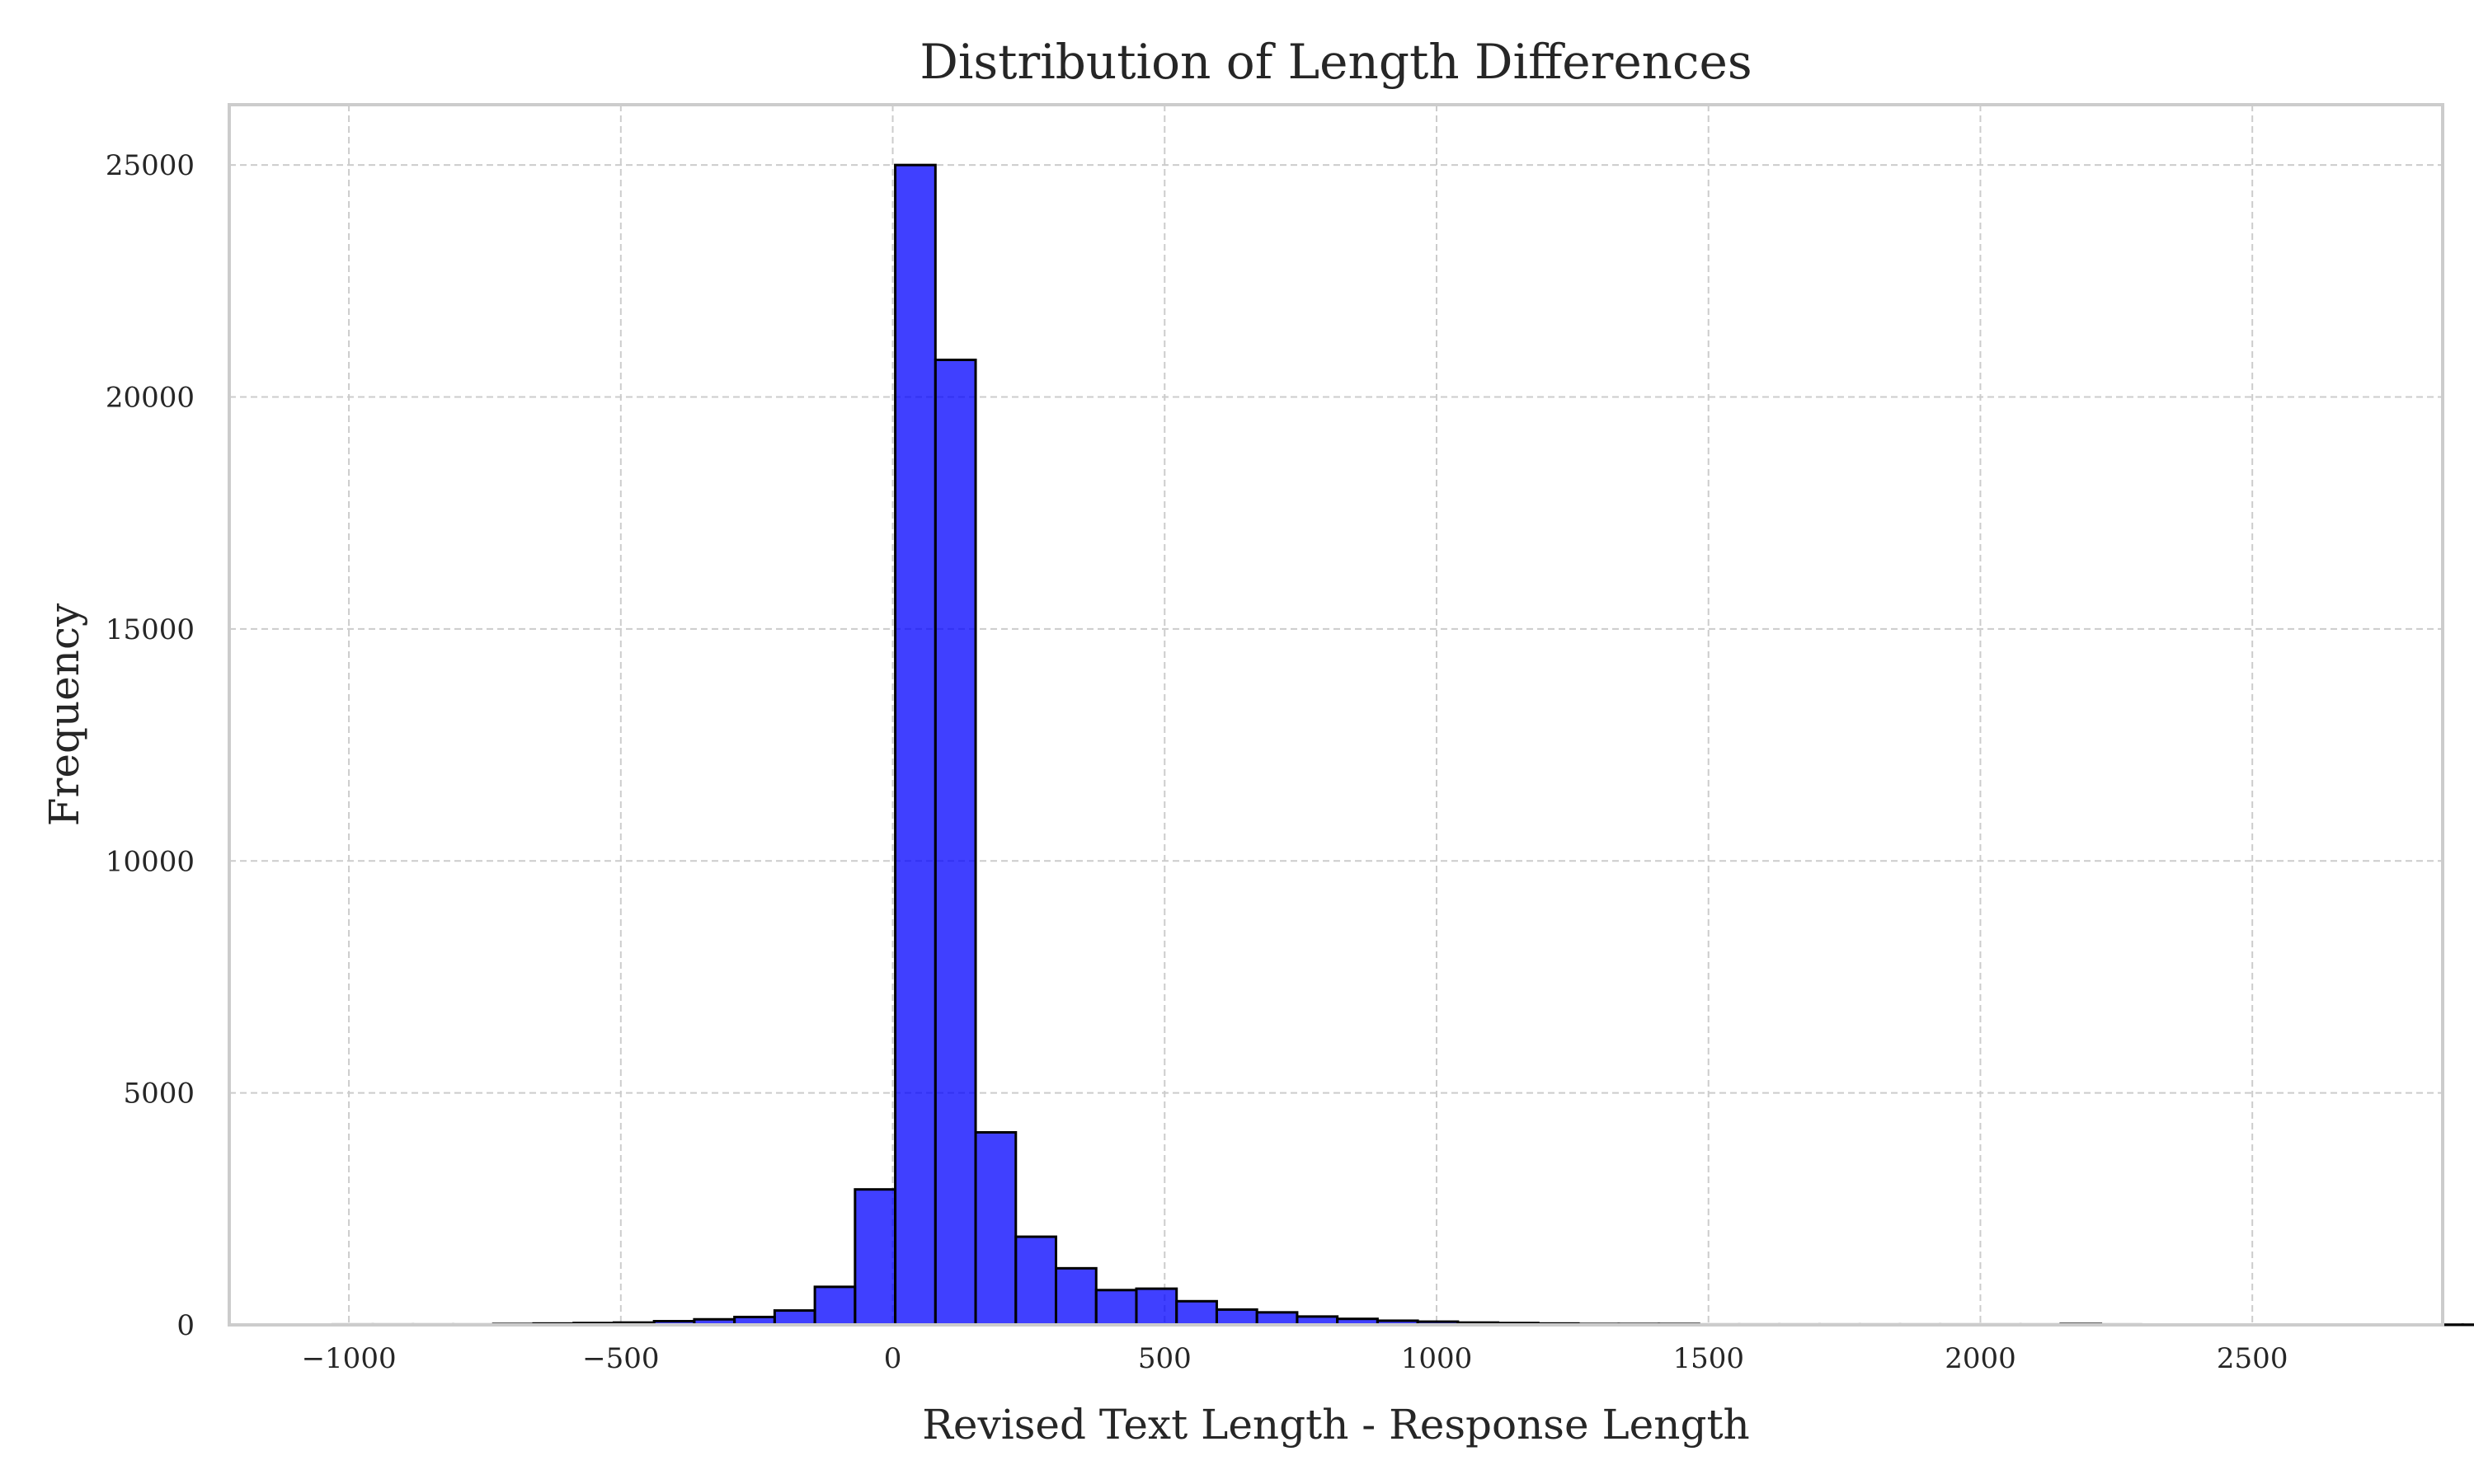 The height and width of the screenshot is (1484, 2474). What do you see at coordinates (150, 165) in the screenshot?
I see `y-tick-label: 25000` at bounding box center [150, 165].